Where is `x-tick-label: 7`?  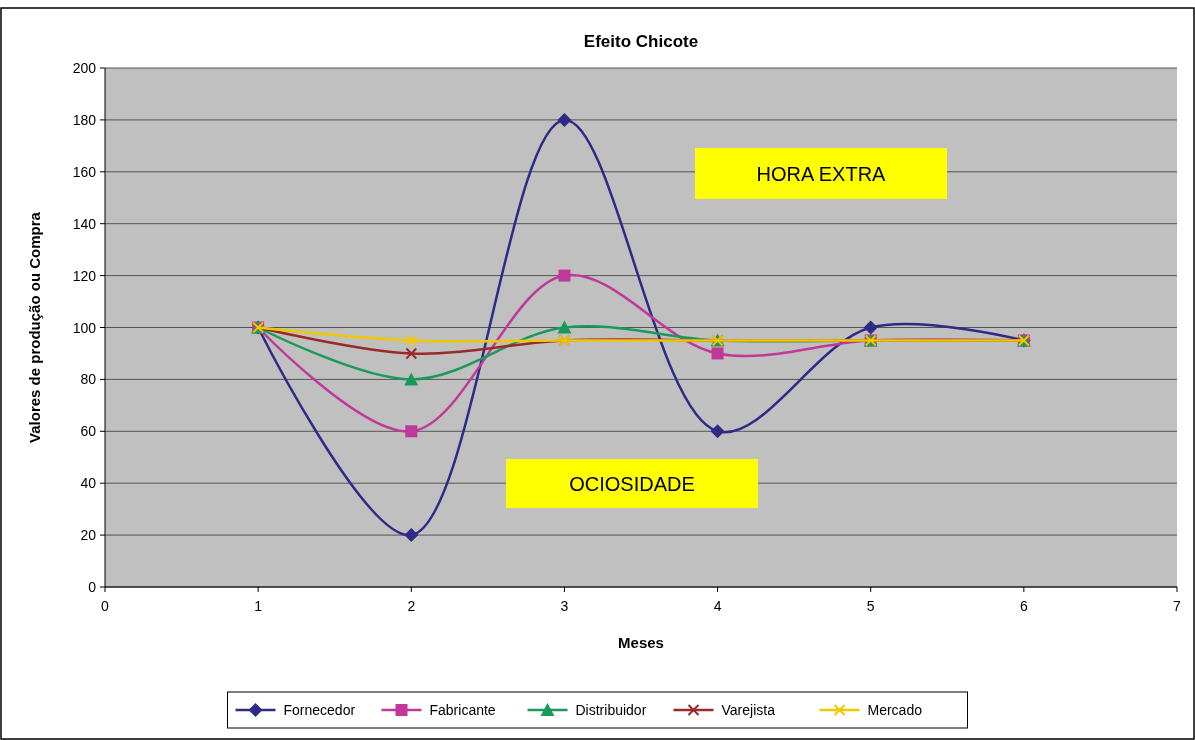
x-tick-label: 7 is located at coordinates (1177, 606).